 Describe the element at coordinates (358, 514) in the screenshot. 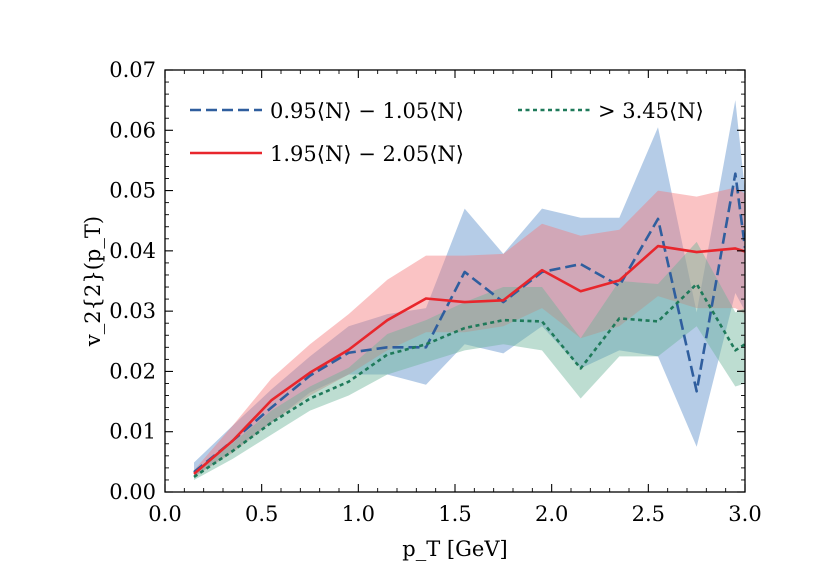

I see `x-tick-label: 1.0` at that location.